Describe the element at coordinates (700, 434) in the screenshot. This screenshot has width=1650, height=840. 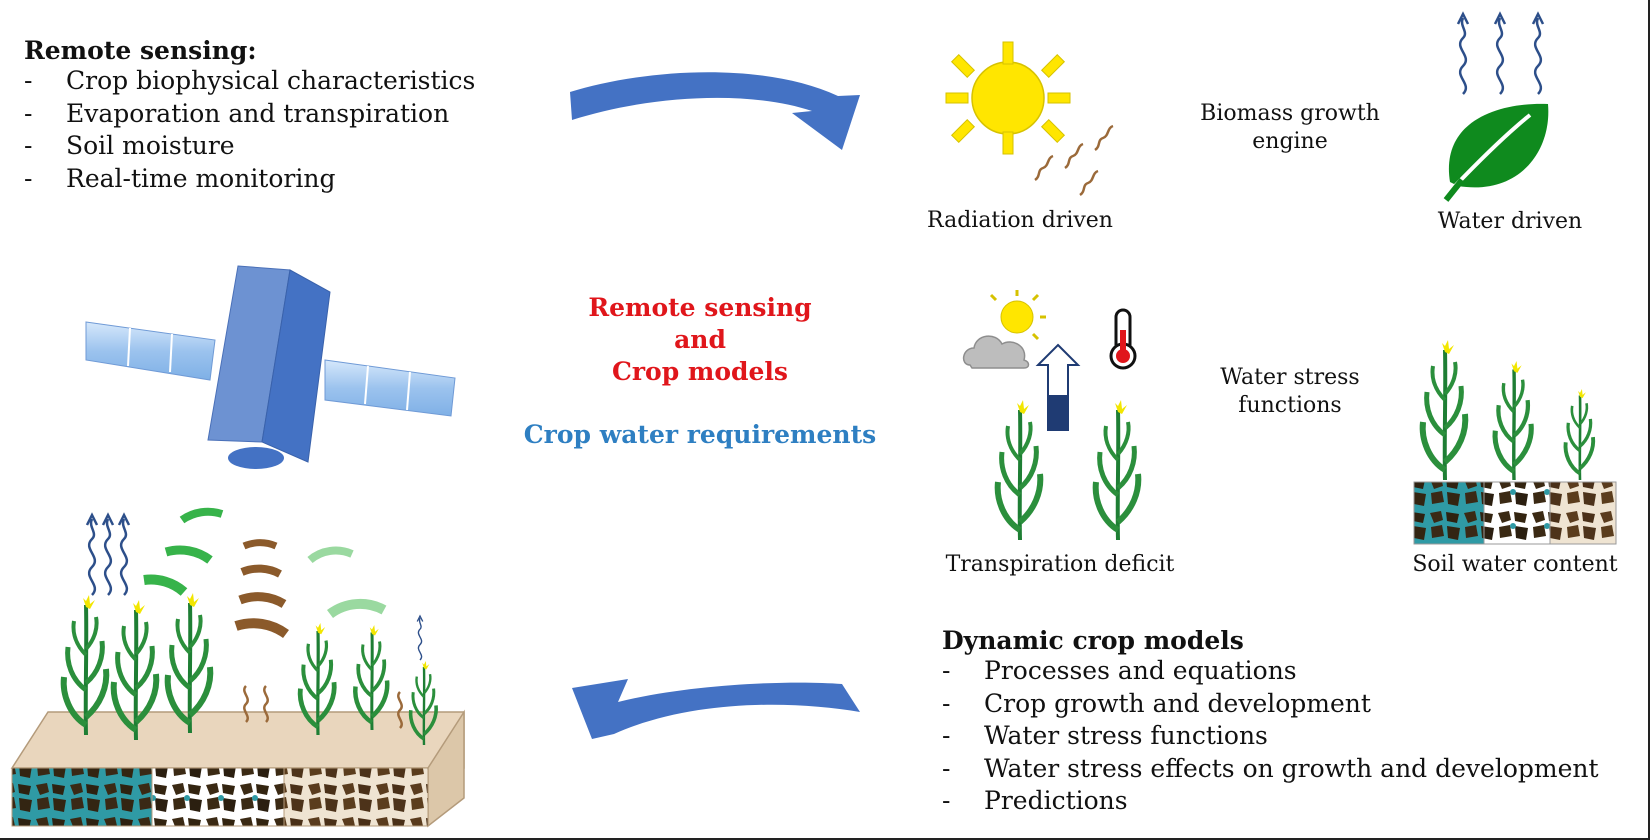
I see `center-subtitle: Crop water requirements` at that location.